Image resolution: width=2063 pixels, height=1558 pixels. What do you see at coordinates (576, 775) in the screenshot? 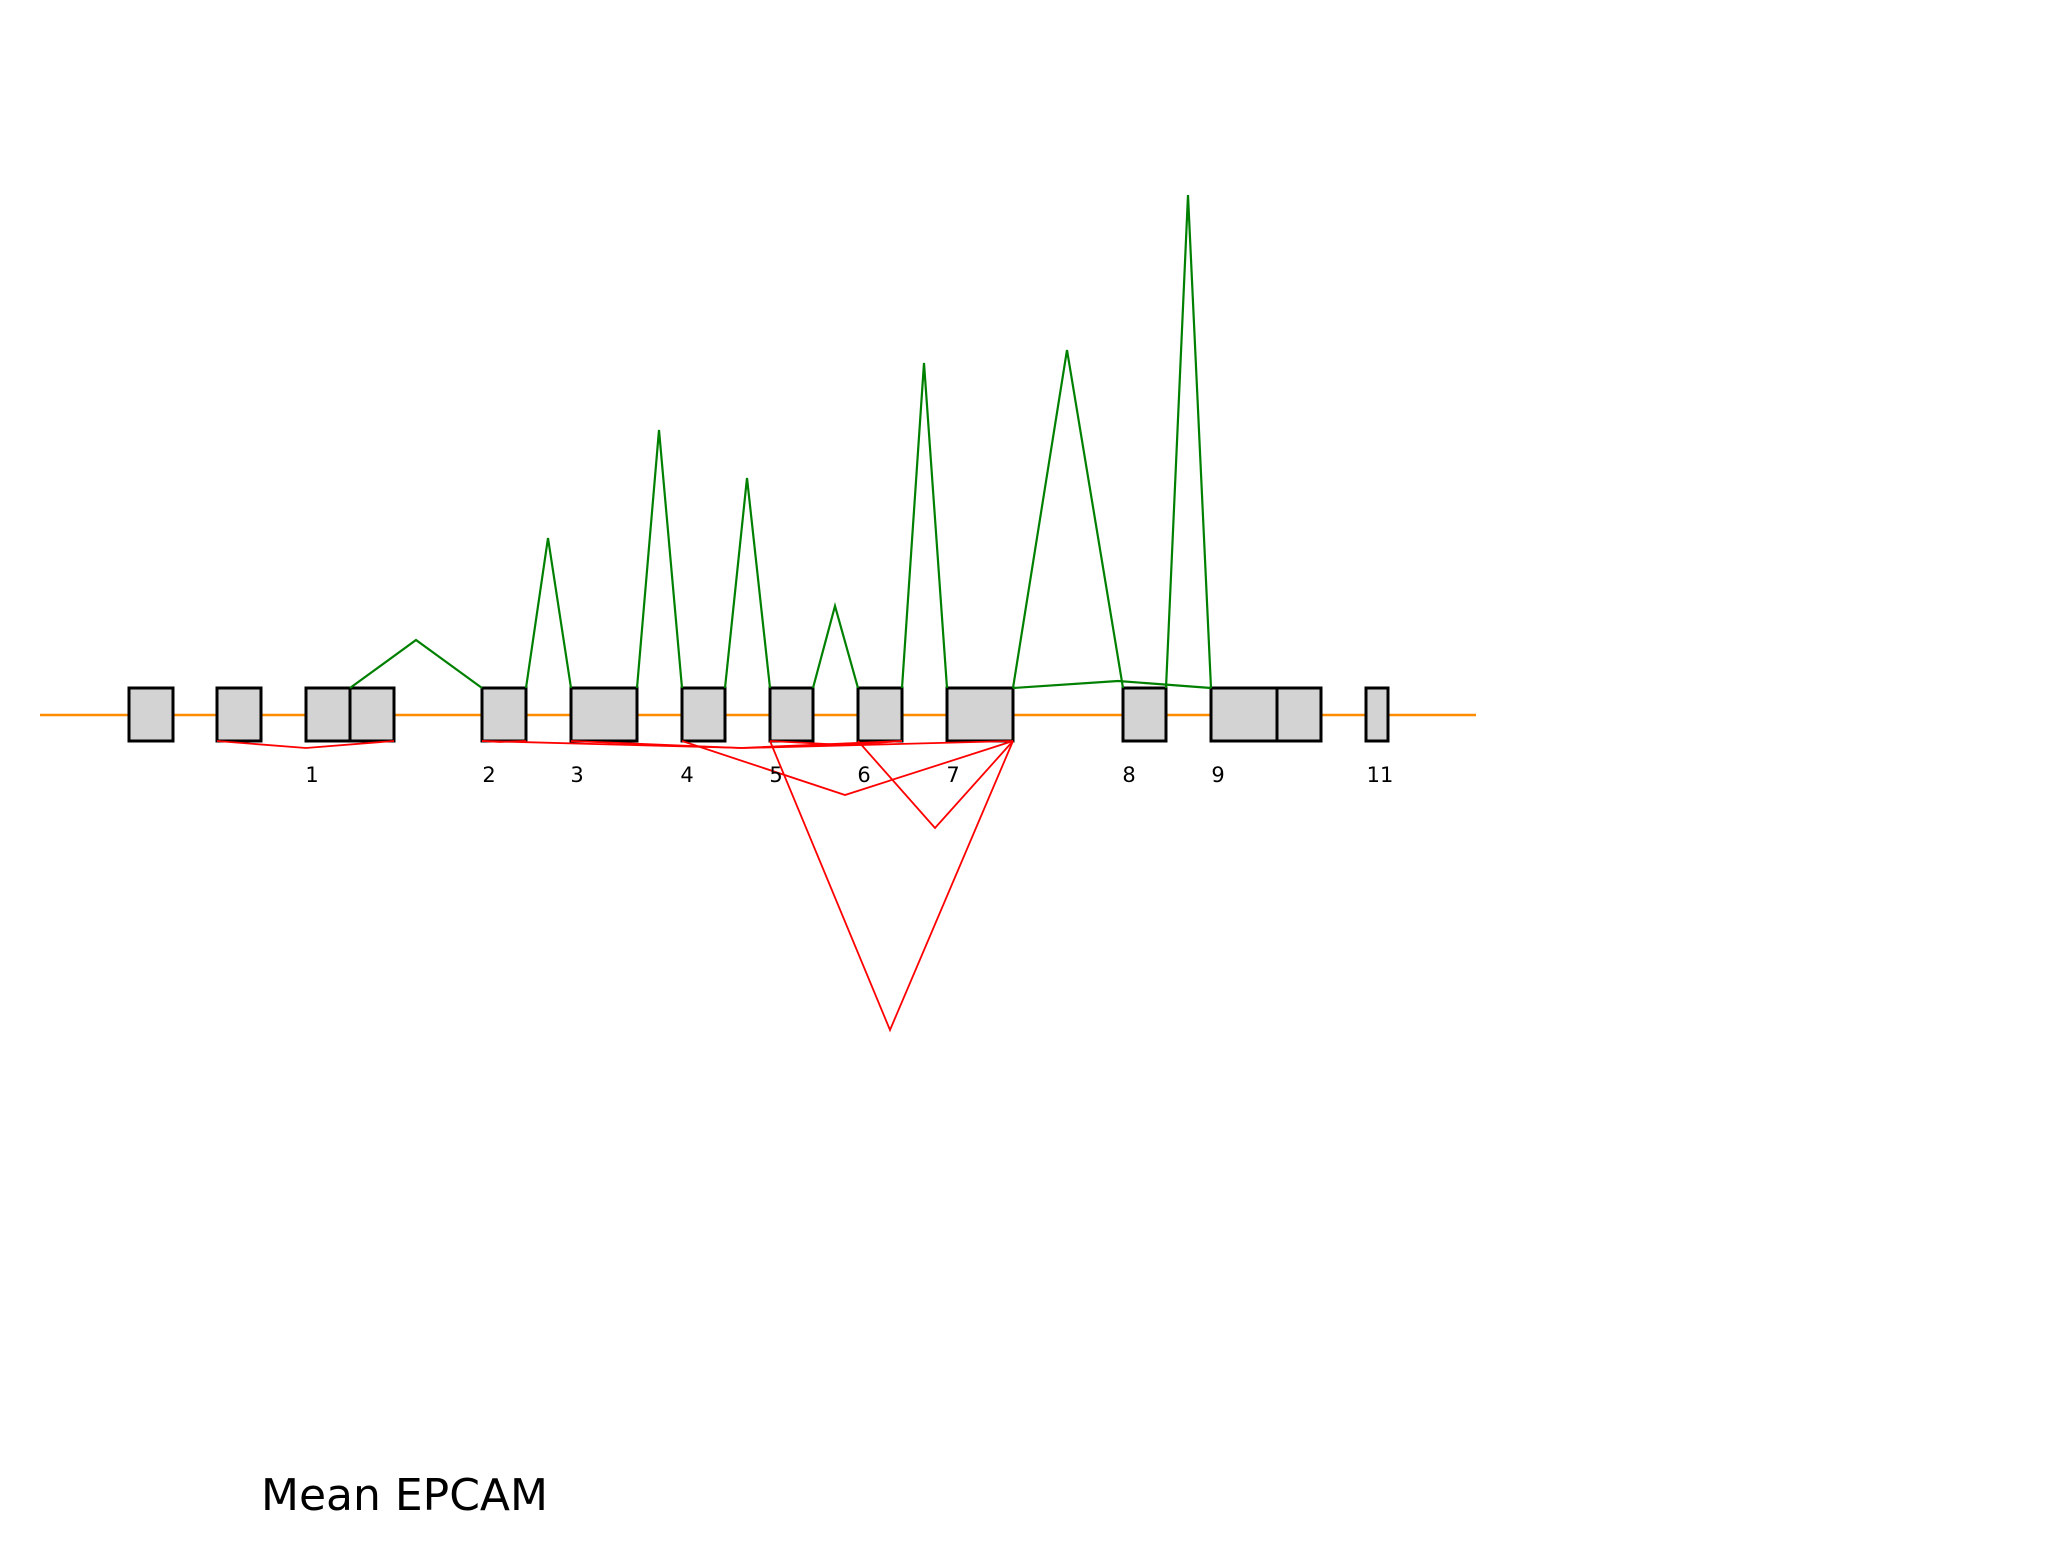
I see `exon-label: 3` at bounding box center [576, 775].